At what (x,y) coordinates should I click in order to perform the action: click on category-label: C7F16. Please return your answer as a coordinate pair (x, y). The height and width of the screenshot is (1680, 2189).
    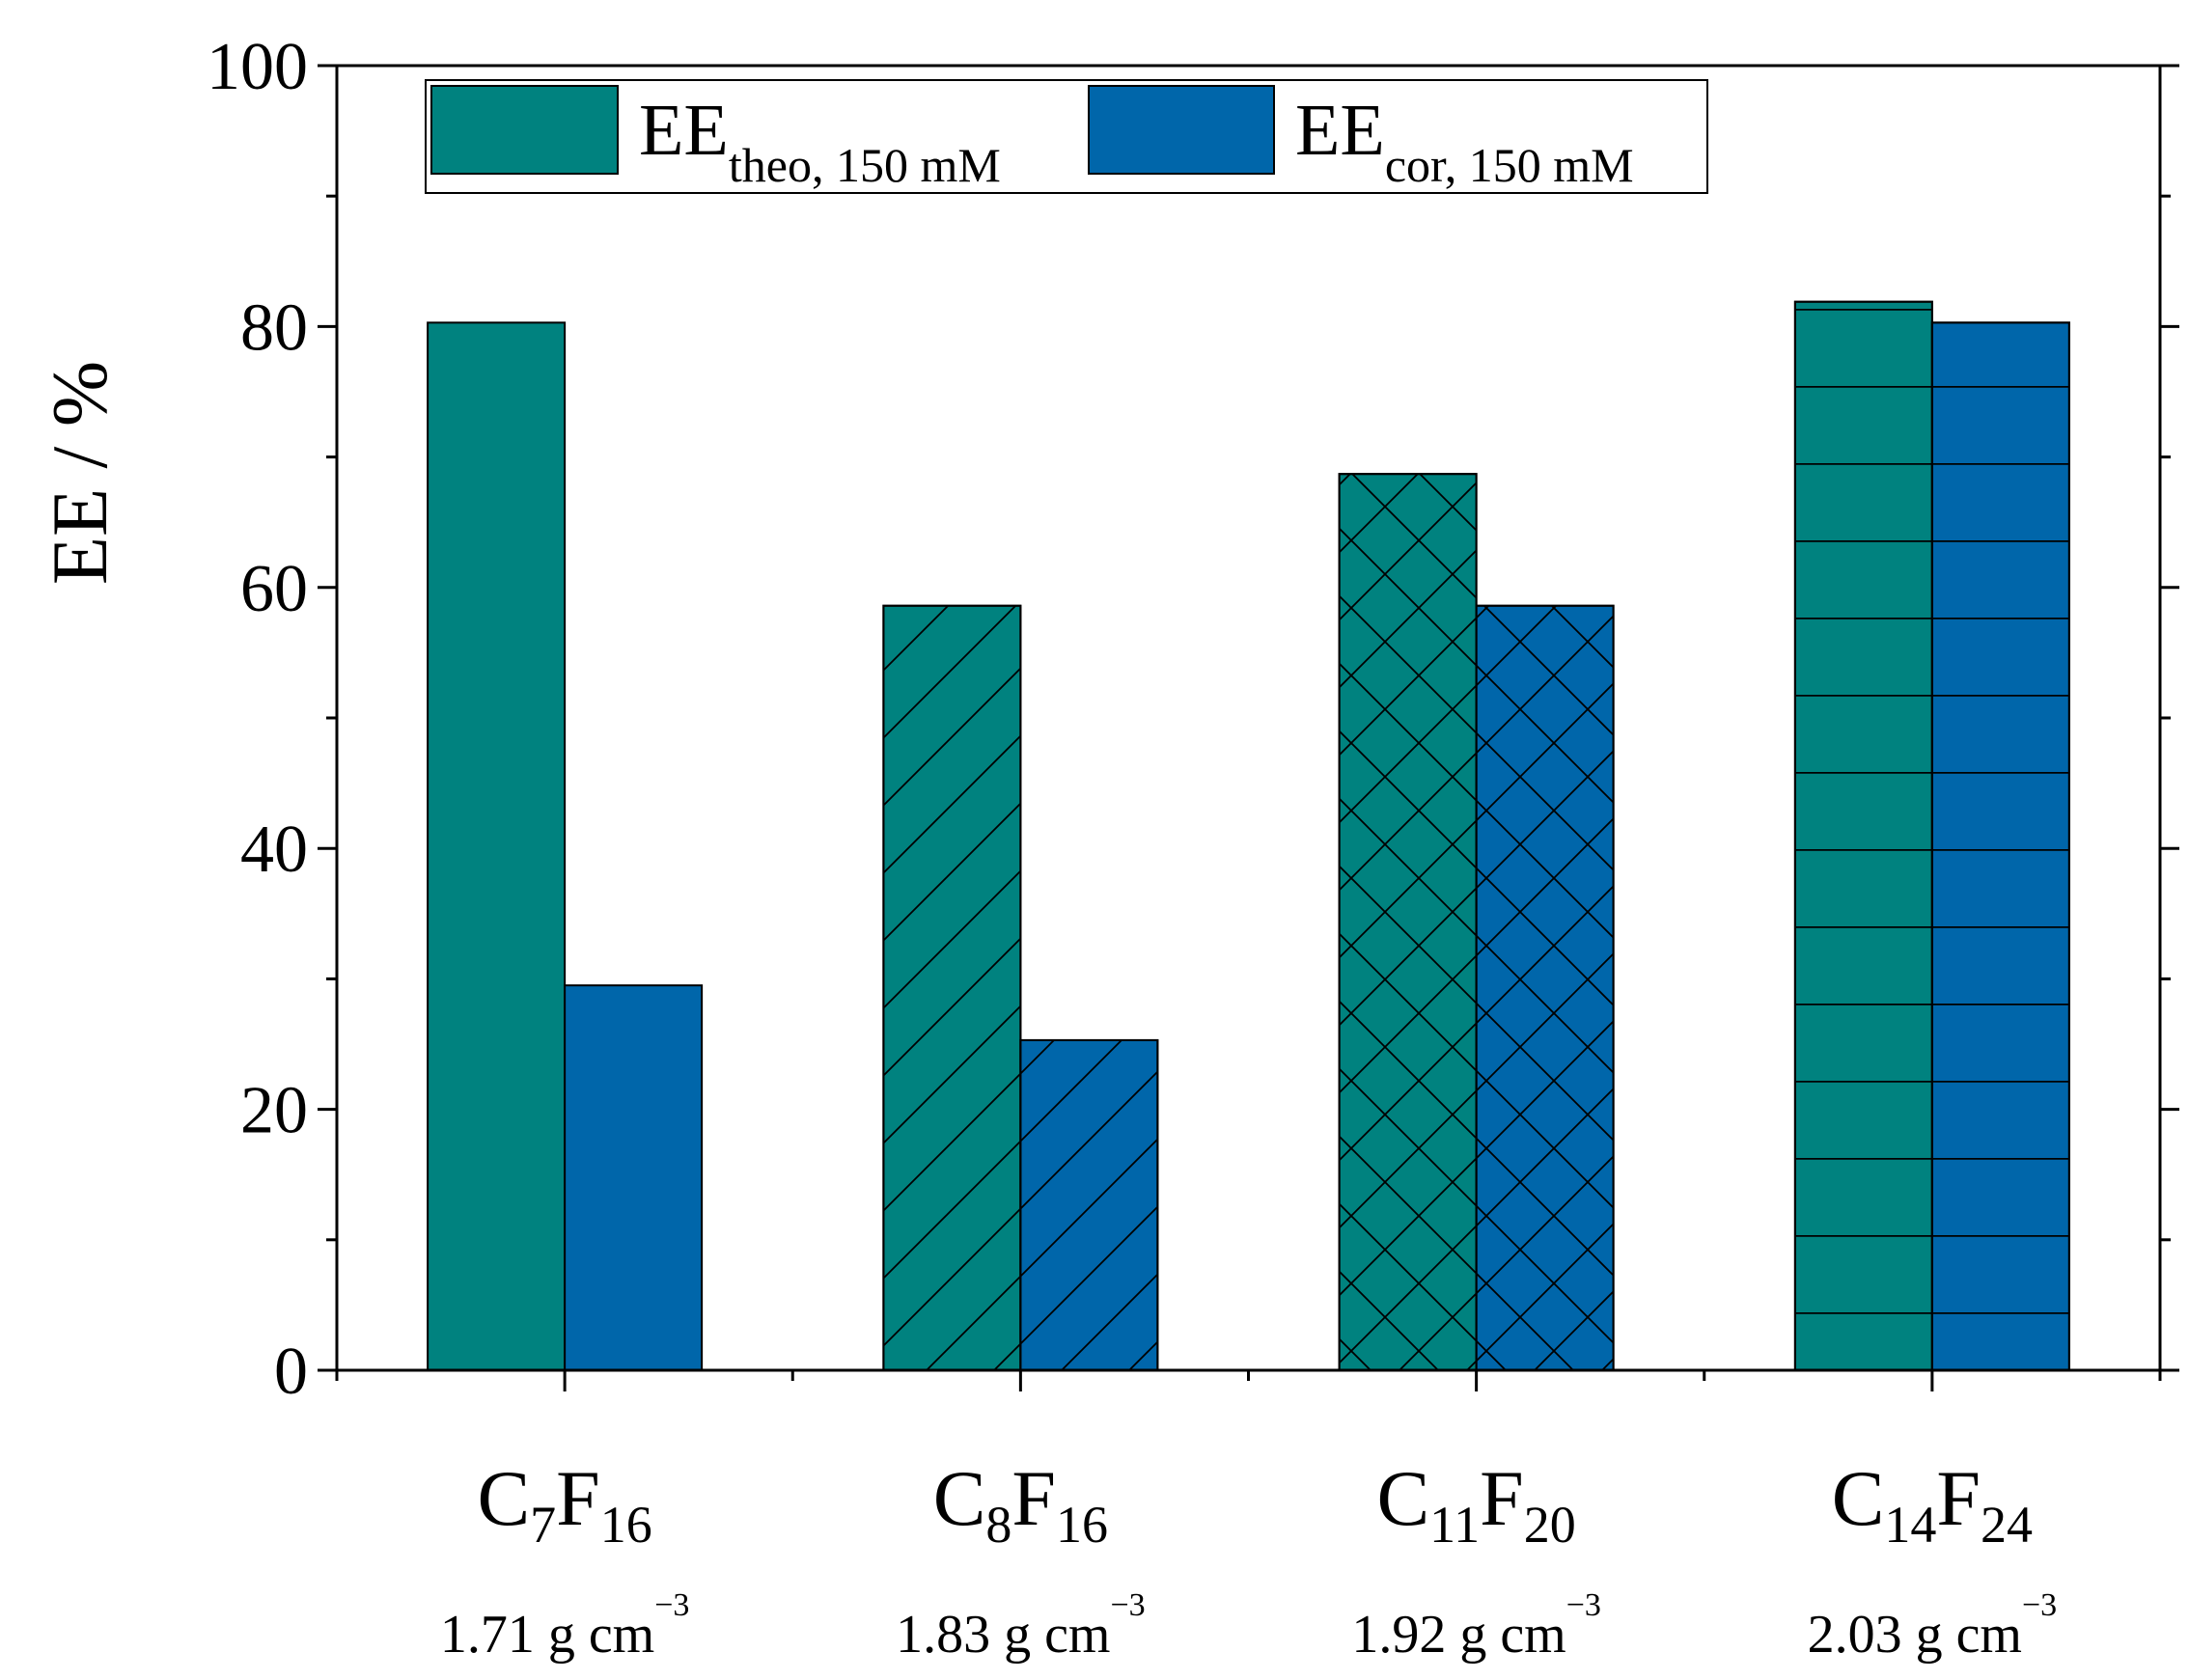
    Looking at the image, I should click on (564, 1504).